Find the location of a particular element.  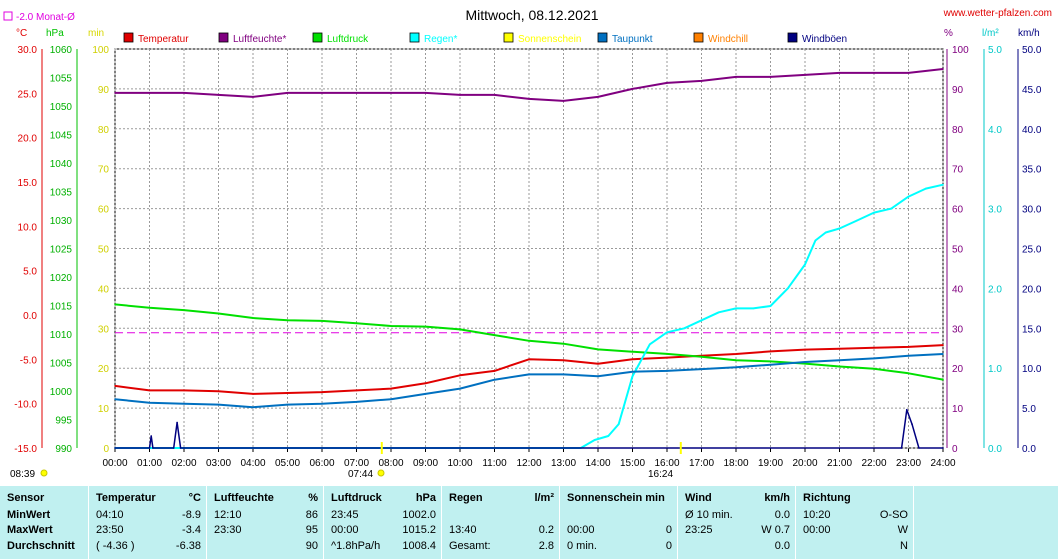

hpa-tick-label: 1045 is located at coordinates (61, 136).